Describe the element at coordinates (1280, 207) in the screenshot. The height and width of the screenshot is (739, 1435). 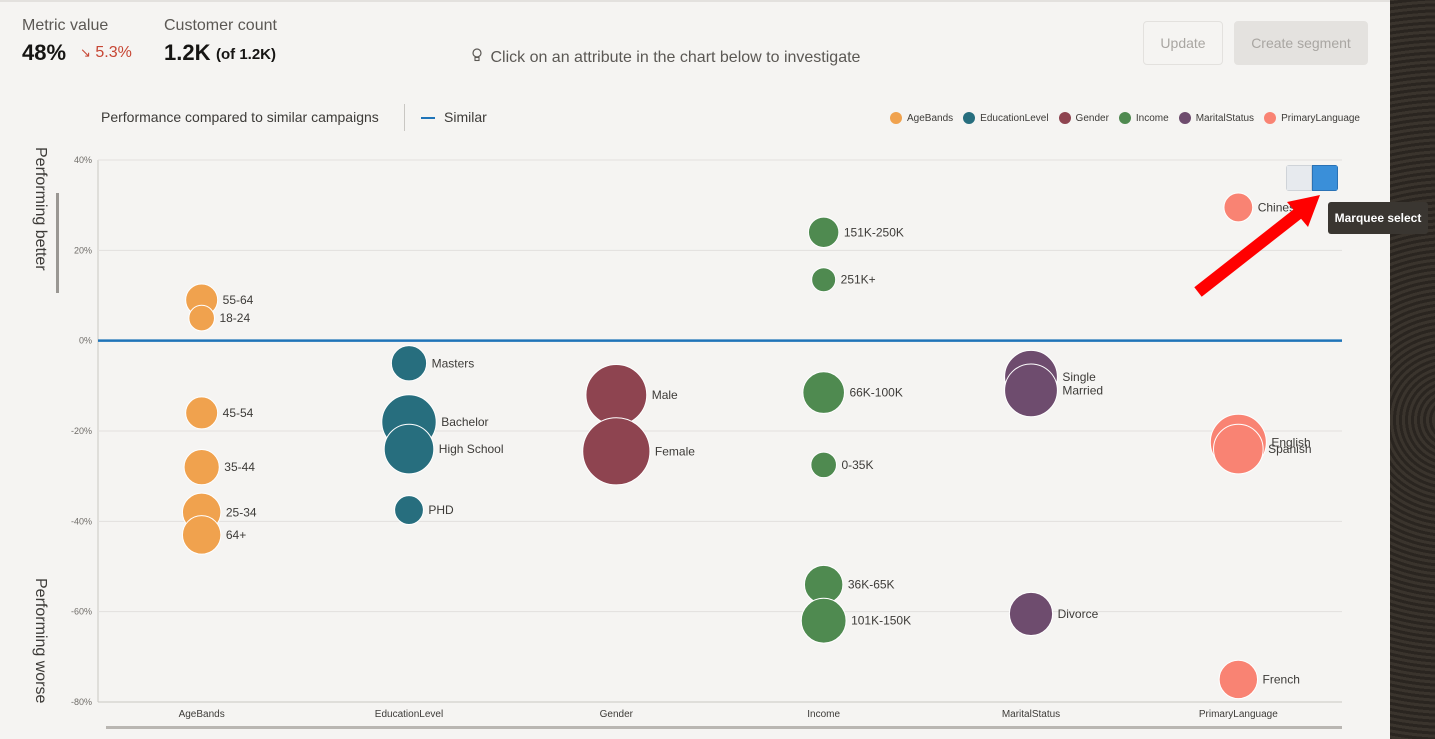
I see `bubble-label: Chinese` at that location.